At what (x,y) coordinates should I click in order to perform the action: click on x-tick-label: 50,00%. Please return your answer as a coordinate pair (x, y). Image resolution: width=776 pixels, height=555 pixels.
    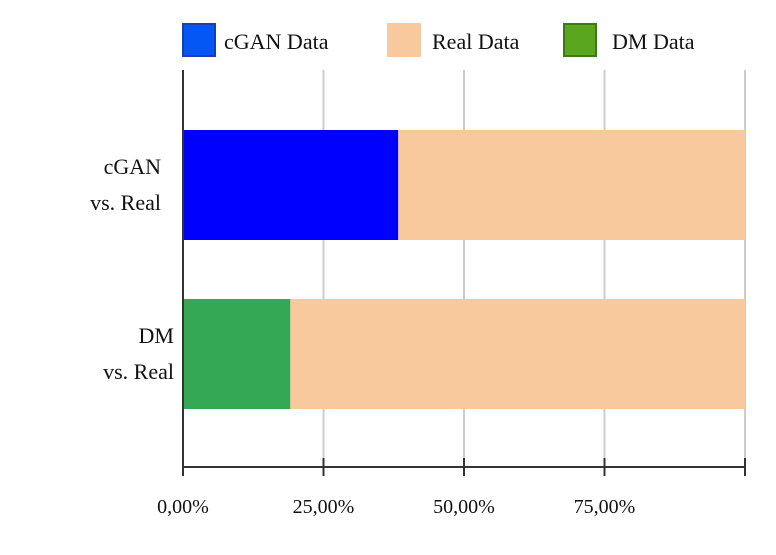
    Looking at the image, I should click on (464, 507).